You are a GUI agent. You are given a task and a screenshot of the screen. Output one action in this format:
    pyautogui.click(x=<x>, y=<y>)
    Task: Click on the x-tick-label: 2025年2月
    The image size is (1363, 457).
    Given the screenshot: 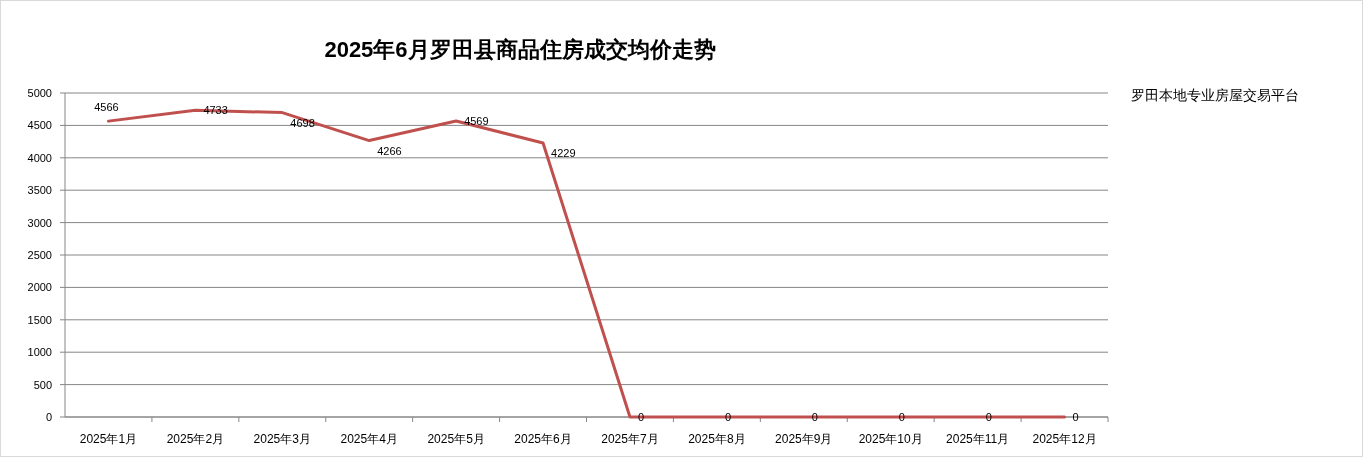 What is the action you would take?
    pyautogui.click(x=195, y=439)
    